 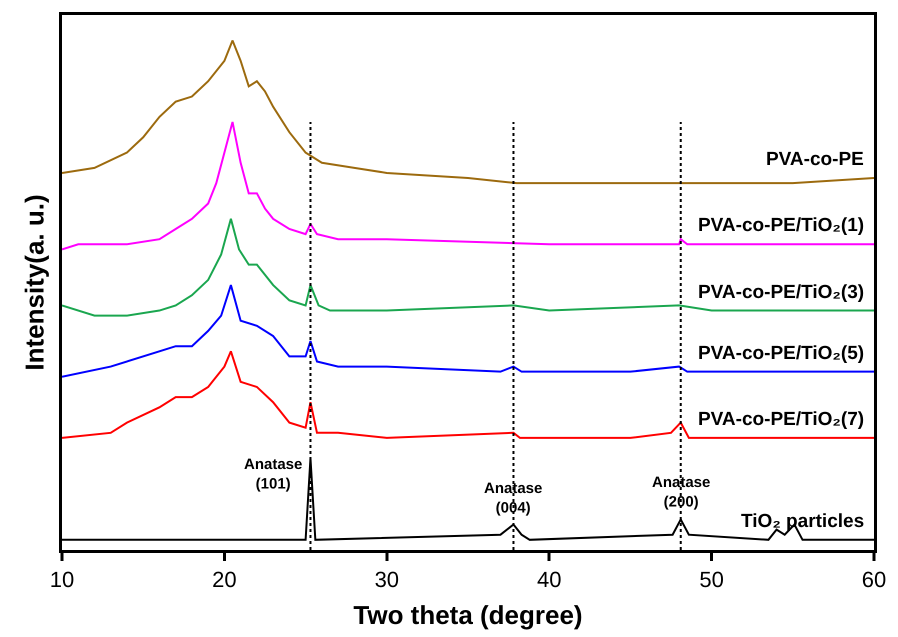 What do you see at coordinates (815, 159) in the screenshot?
I see `series-label: PVA-co-PE` at bounding box center [815, 159].